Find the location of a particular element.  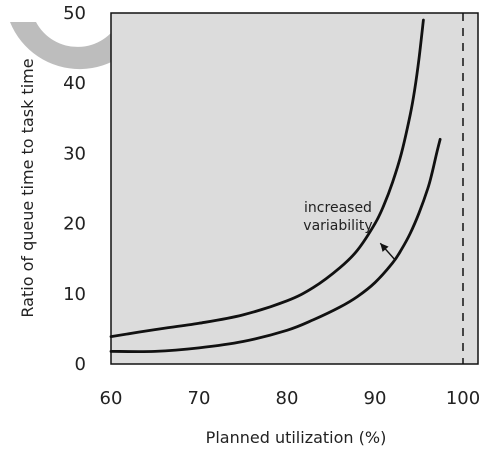

x-tick-label: 80 is located at coordinates (287, 398).